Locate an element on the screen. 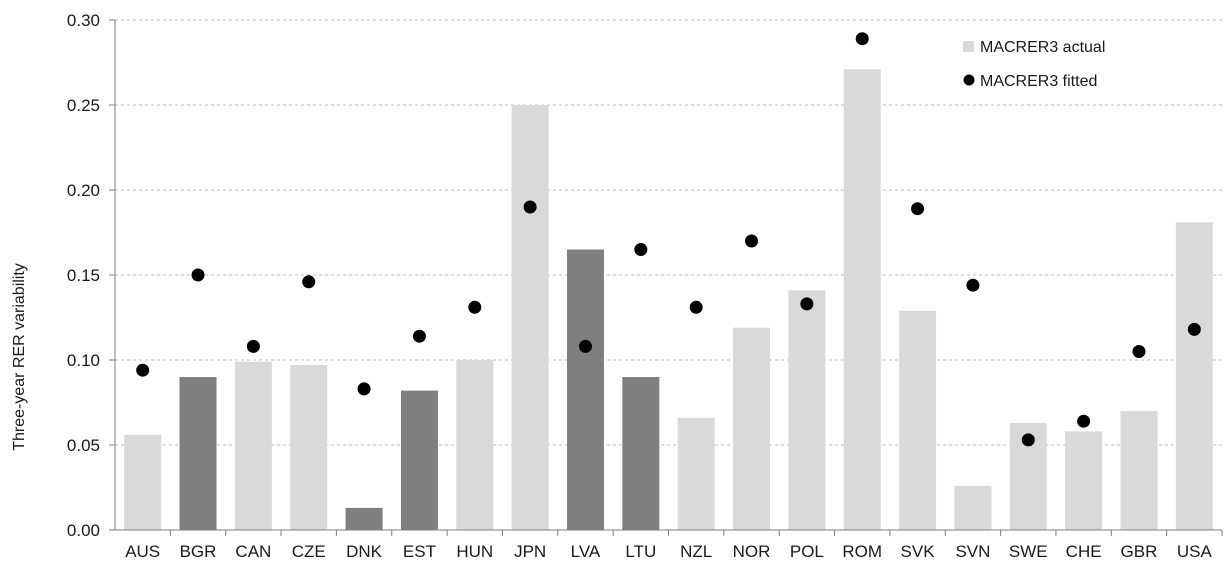  bar-svk is located at coordinates (918, 420).